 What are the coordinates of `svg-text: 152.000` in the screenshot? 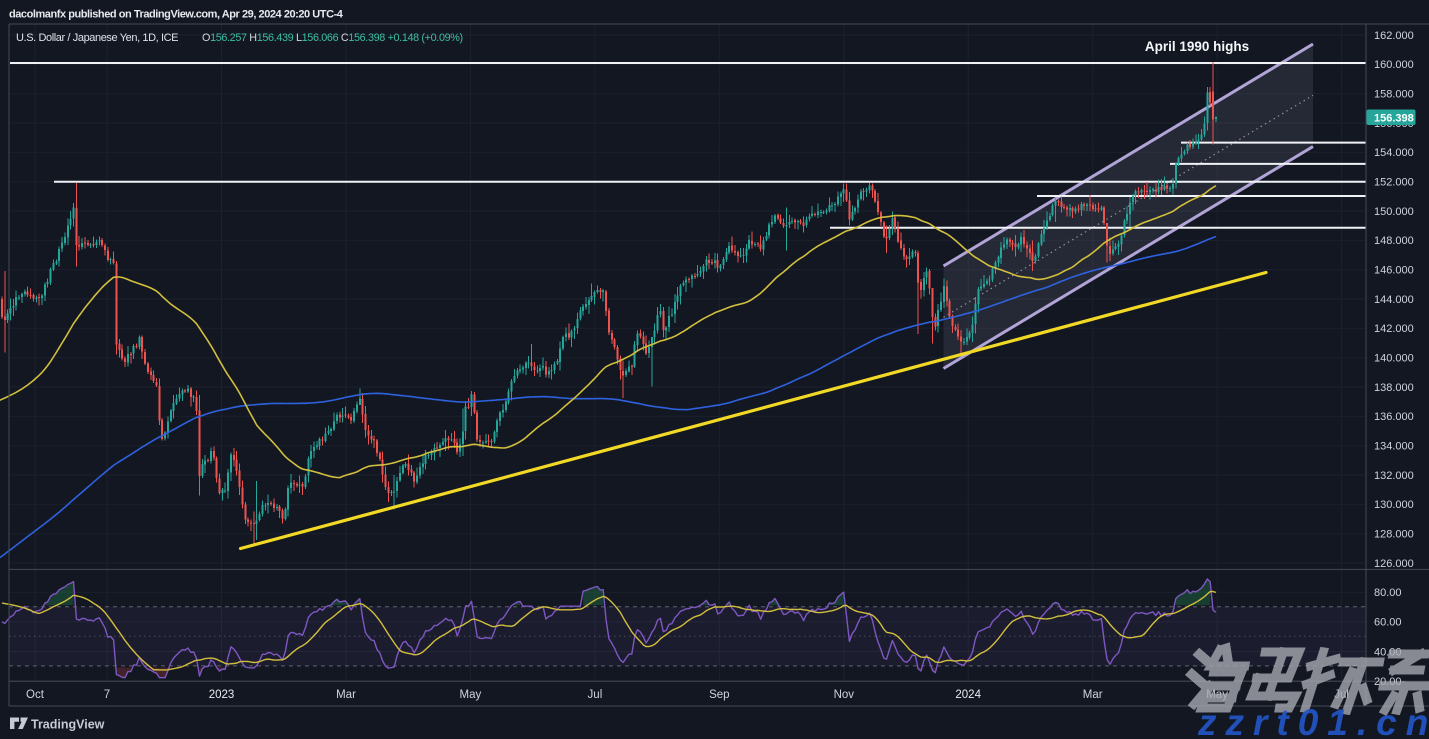 It's located at (1394, 183).